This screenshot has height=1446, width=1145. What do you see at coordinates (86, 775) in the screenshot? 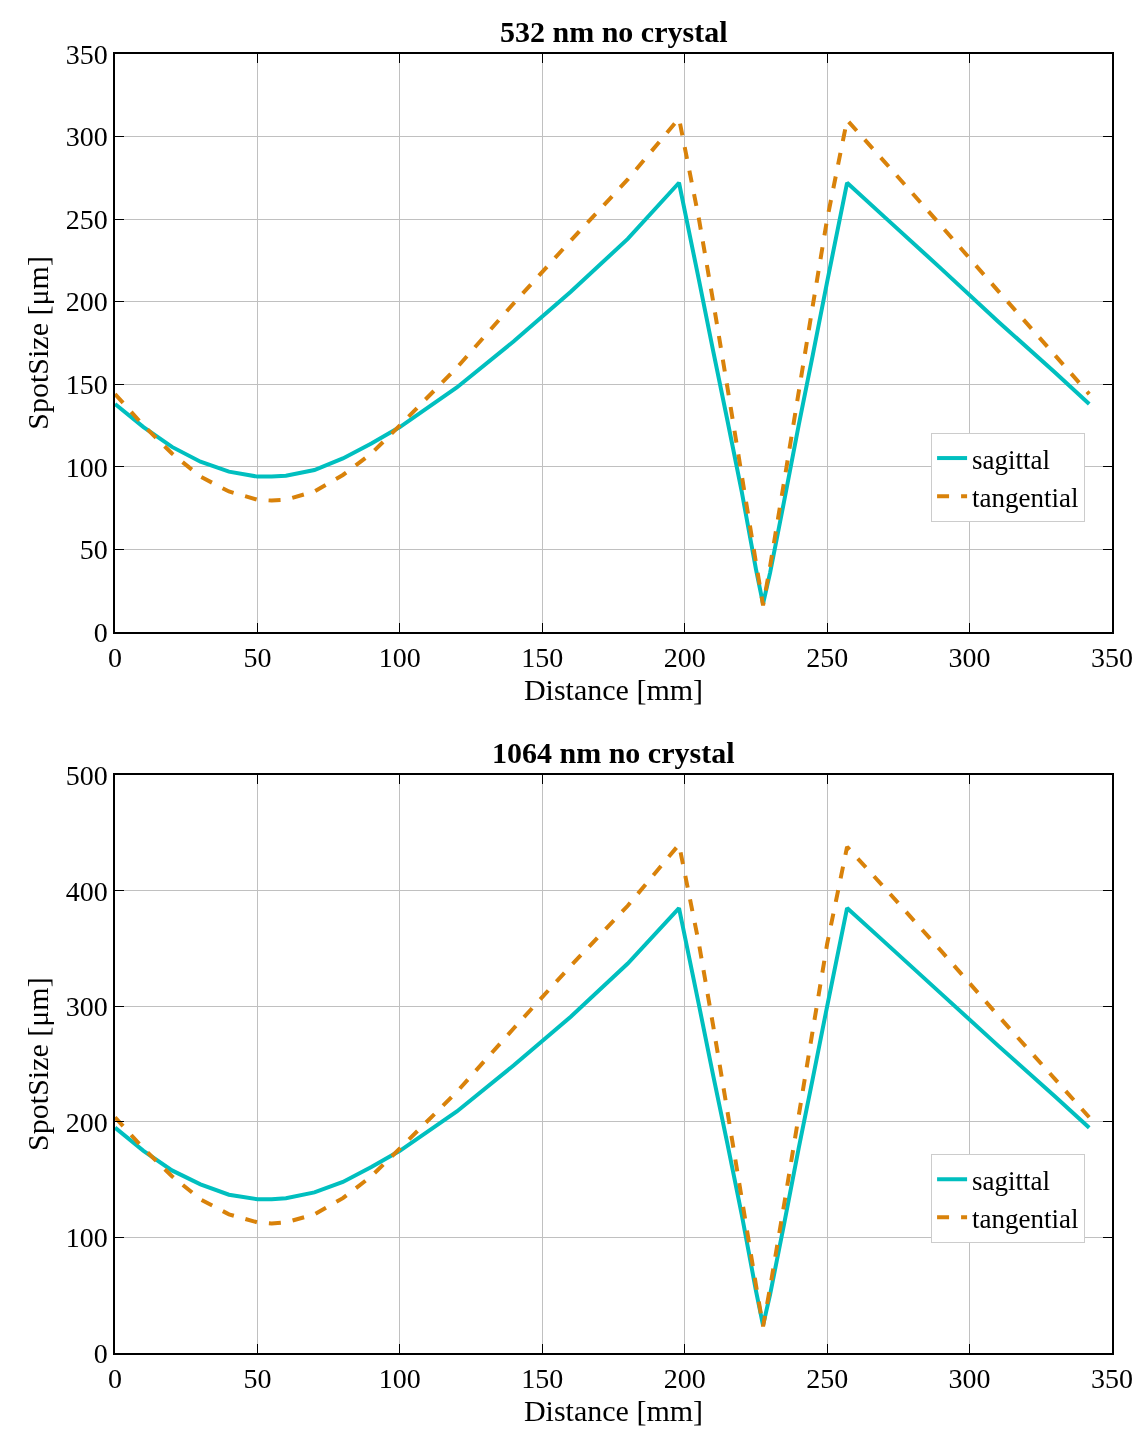
I see `y-tick-label: 500` at bounding box center [86, 775].